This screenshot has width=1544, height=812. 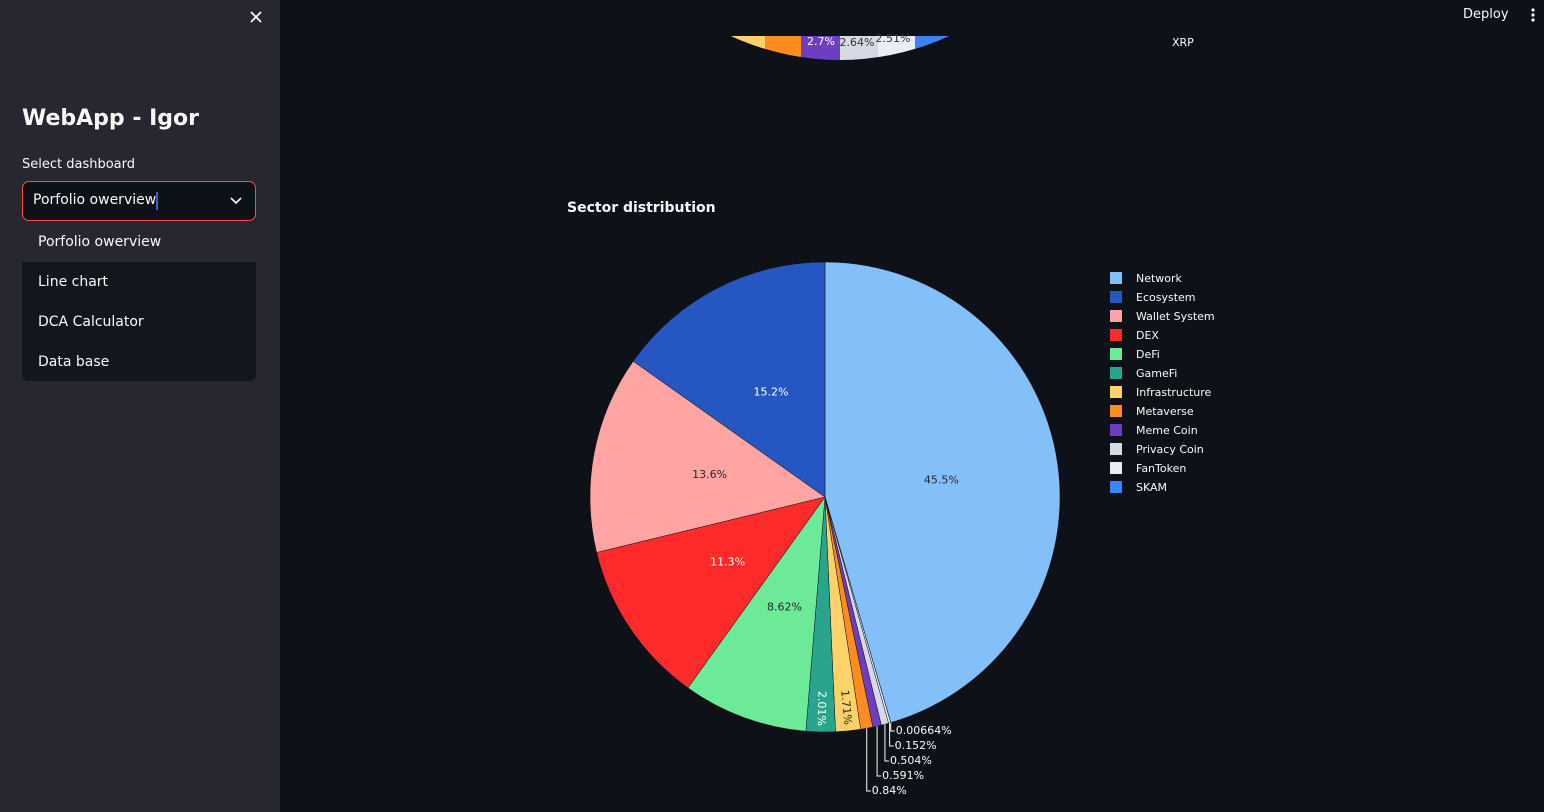 I want to click on deploy-button: Deploy, so click(x=1486, y=14).